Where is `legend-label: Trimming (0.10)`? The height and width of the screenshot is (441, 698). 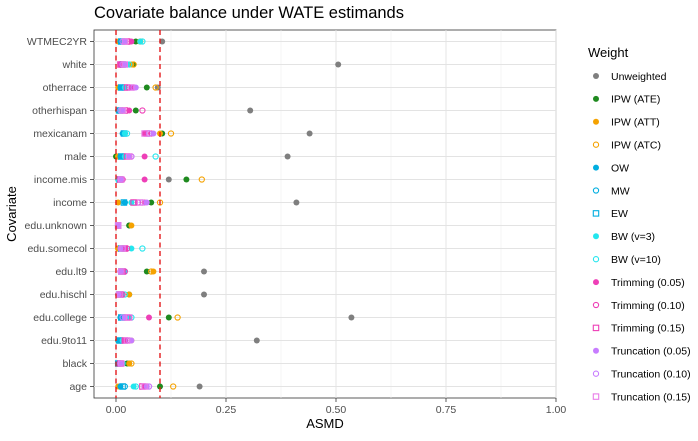 legend-label: Trimming (0.10) is located at coordinates (648, 306).